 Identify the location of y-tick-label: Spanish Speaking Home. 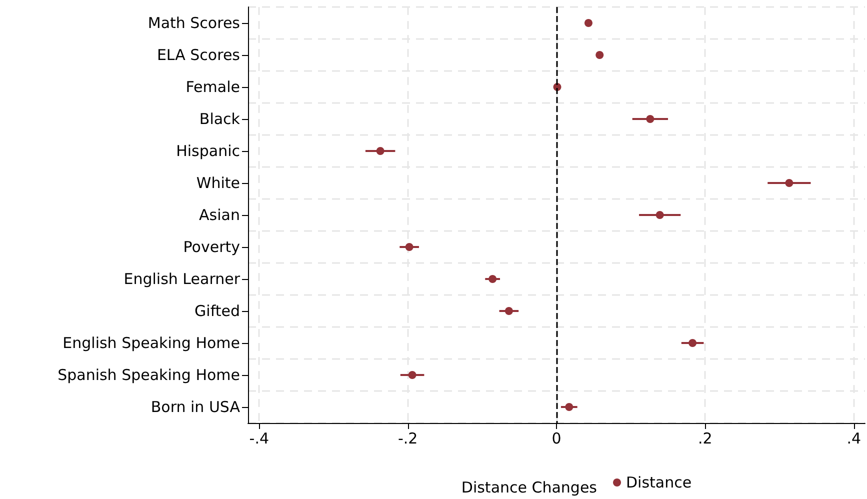
(149, 375).